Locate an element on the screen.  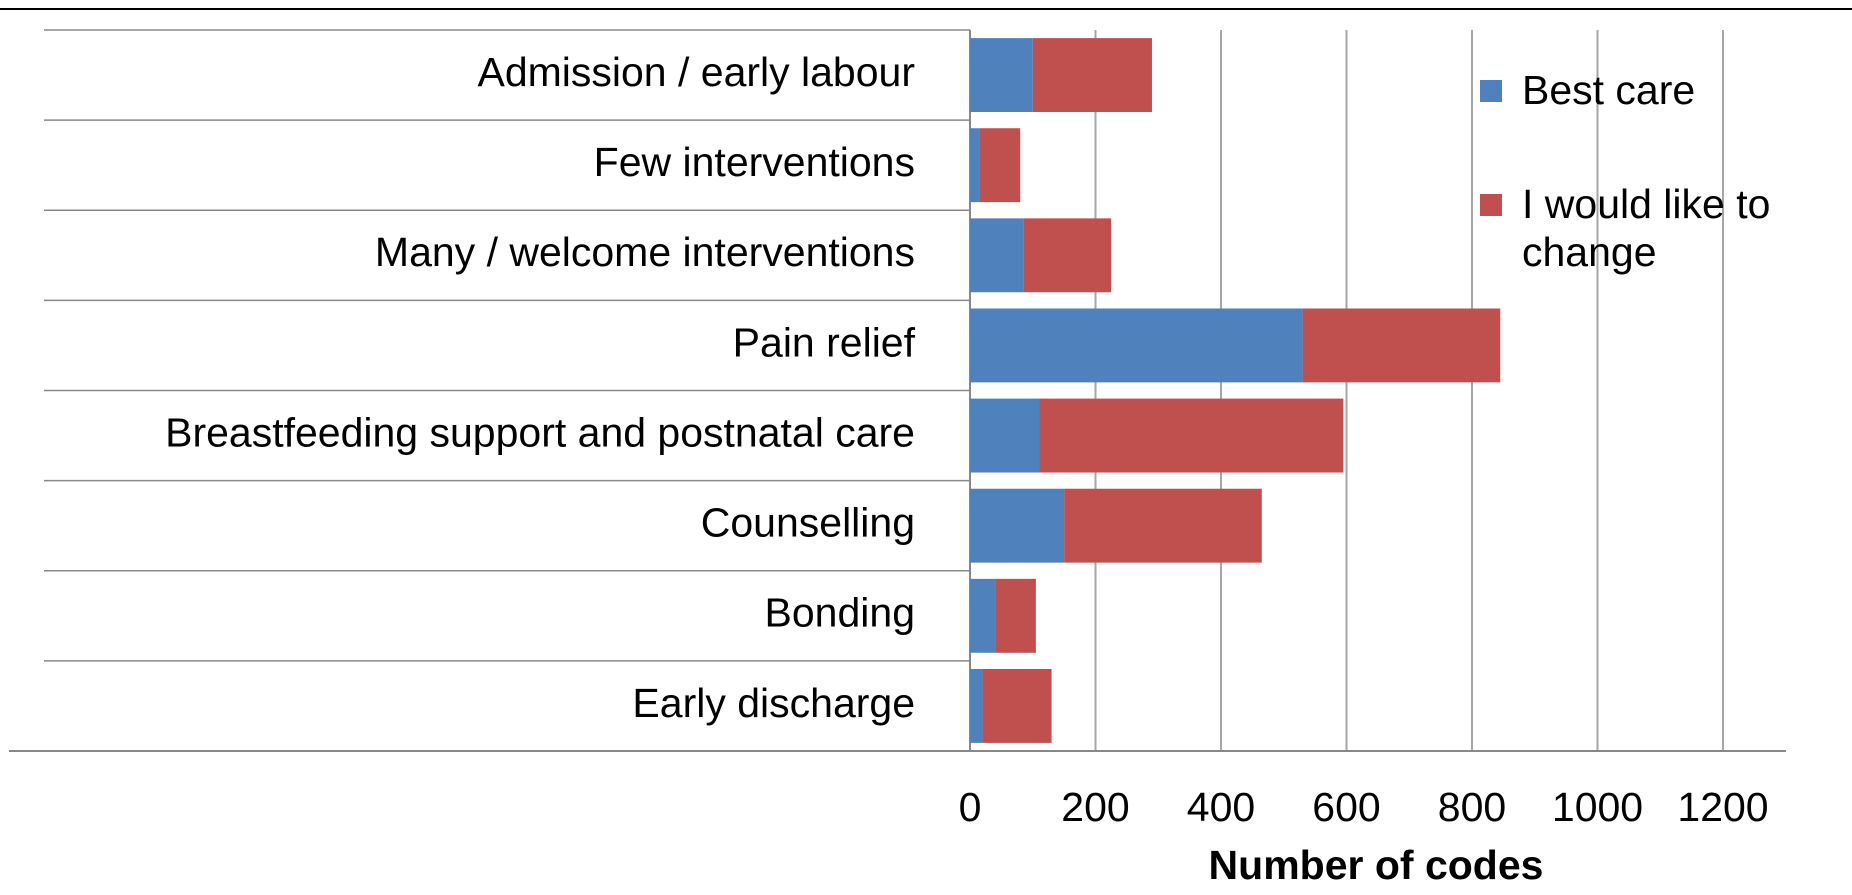
x-tick-label: 1200 is located at coordinates (1722, 807).